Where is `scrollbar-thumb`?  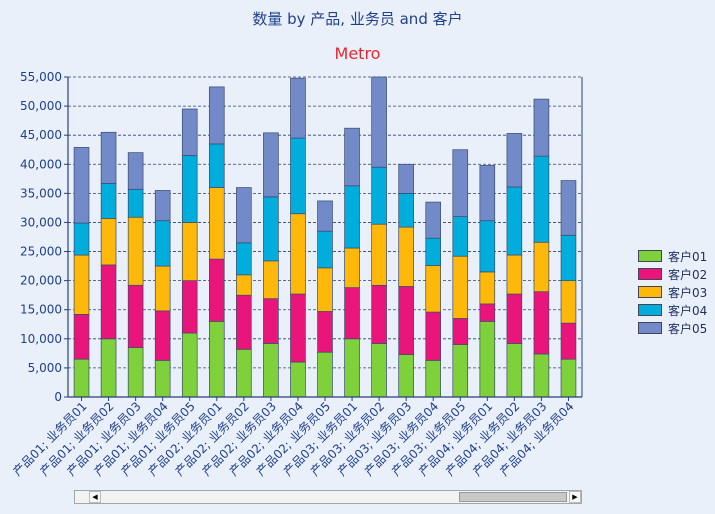 scrollbar-thumb is located at coordinates (513, 497).